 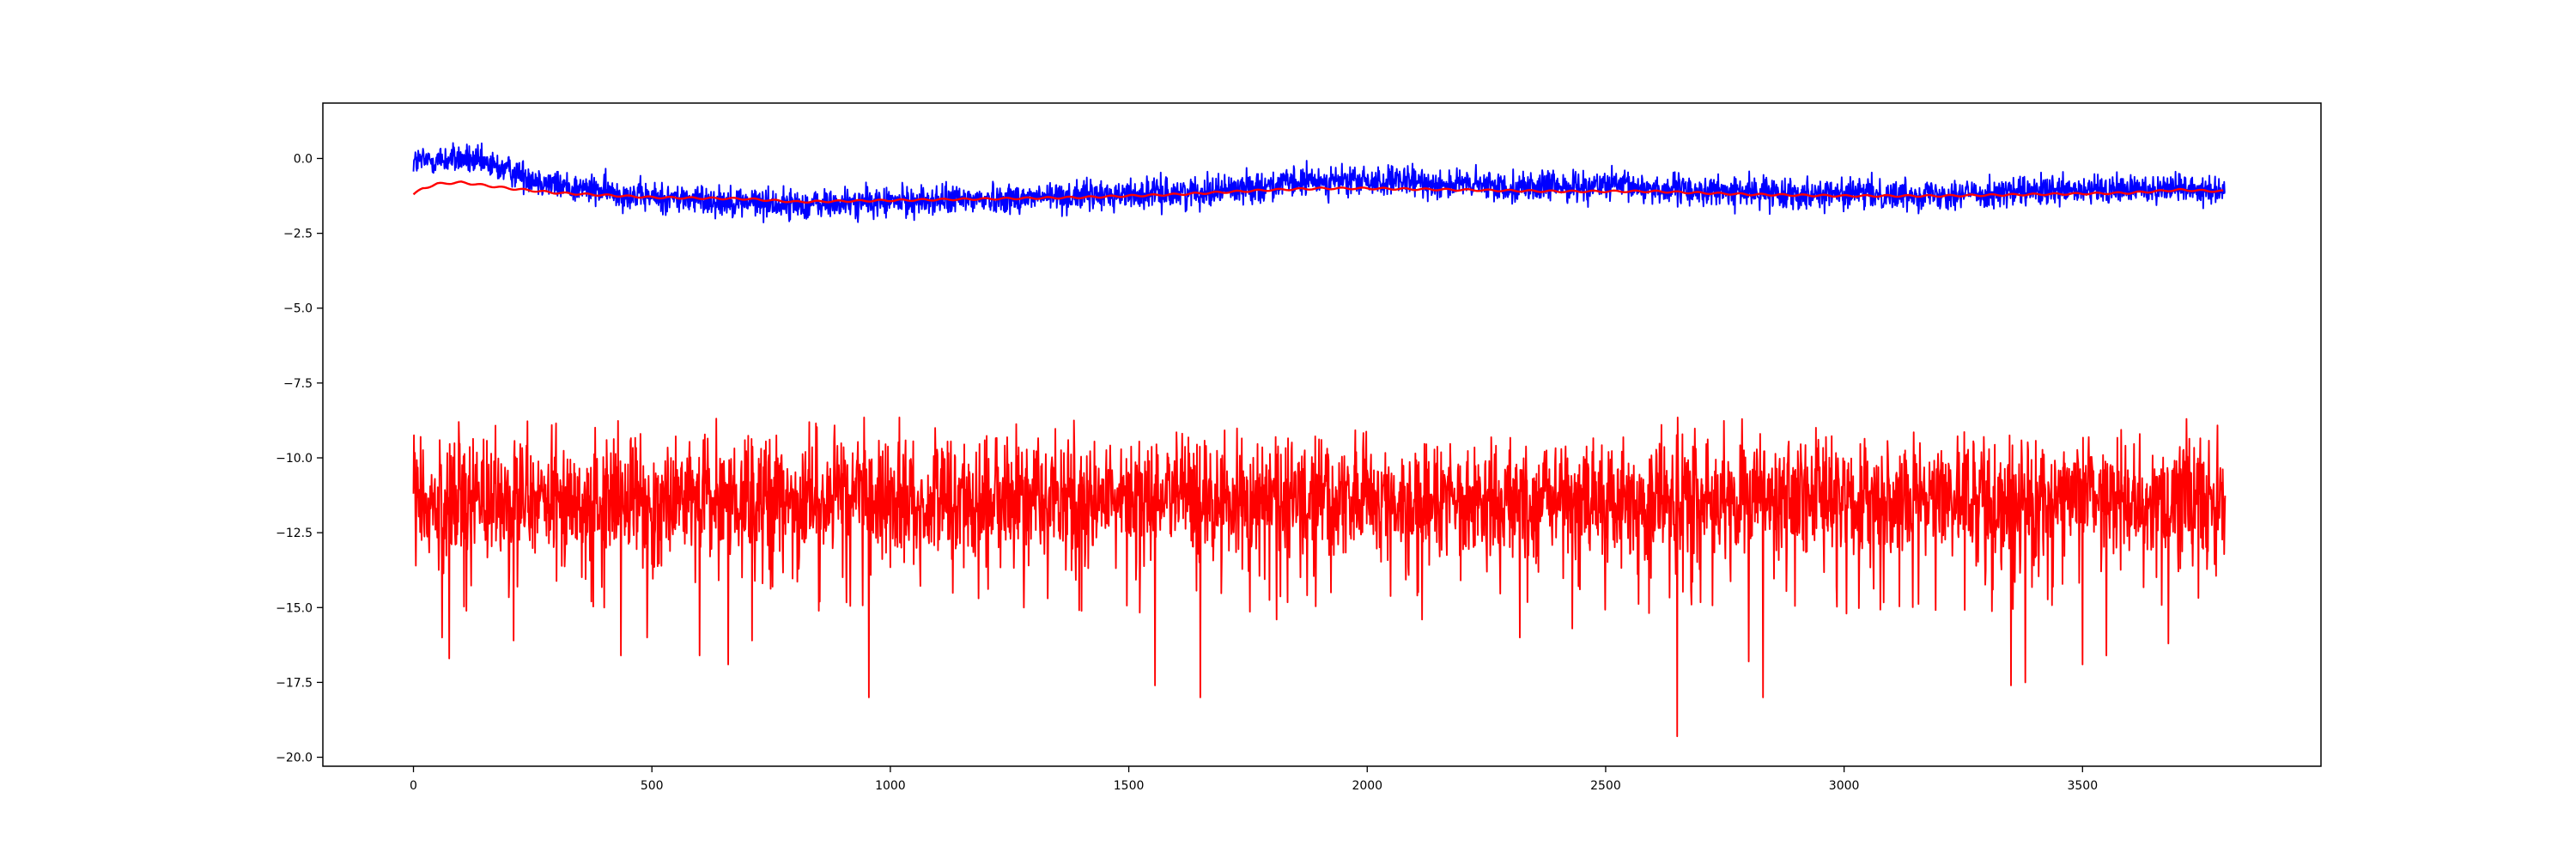 What do you see at coordinates (652, 786) in the screenshot?
I see `x-tick-label: 500` at bounding box center [652, 786].